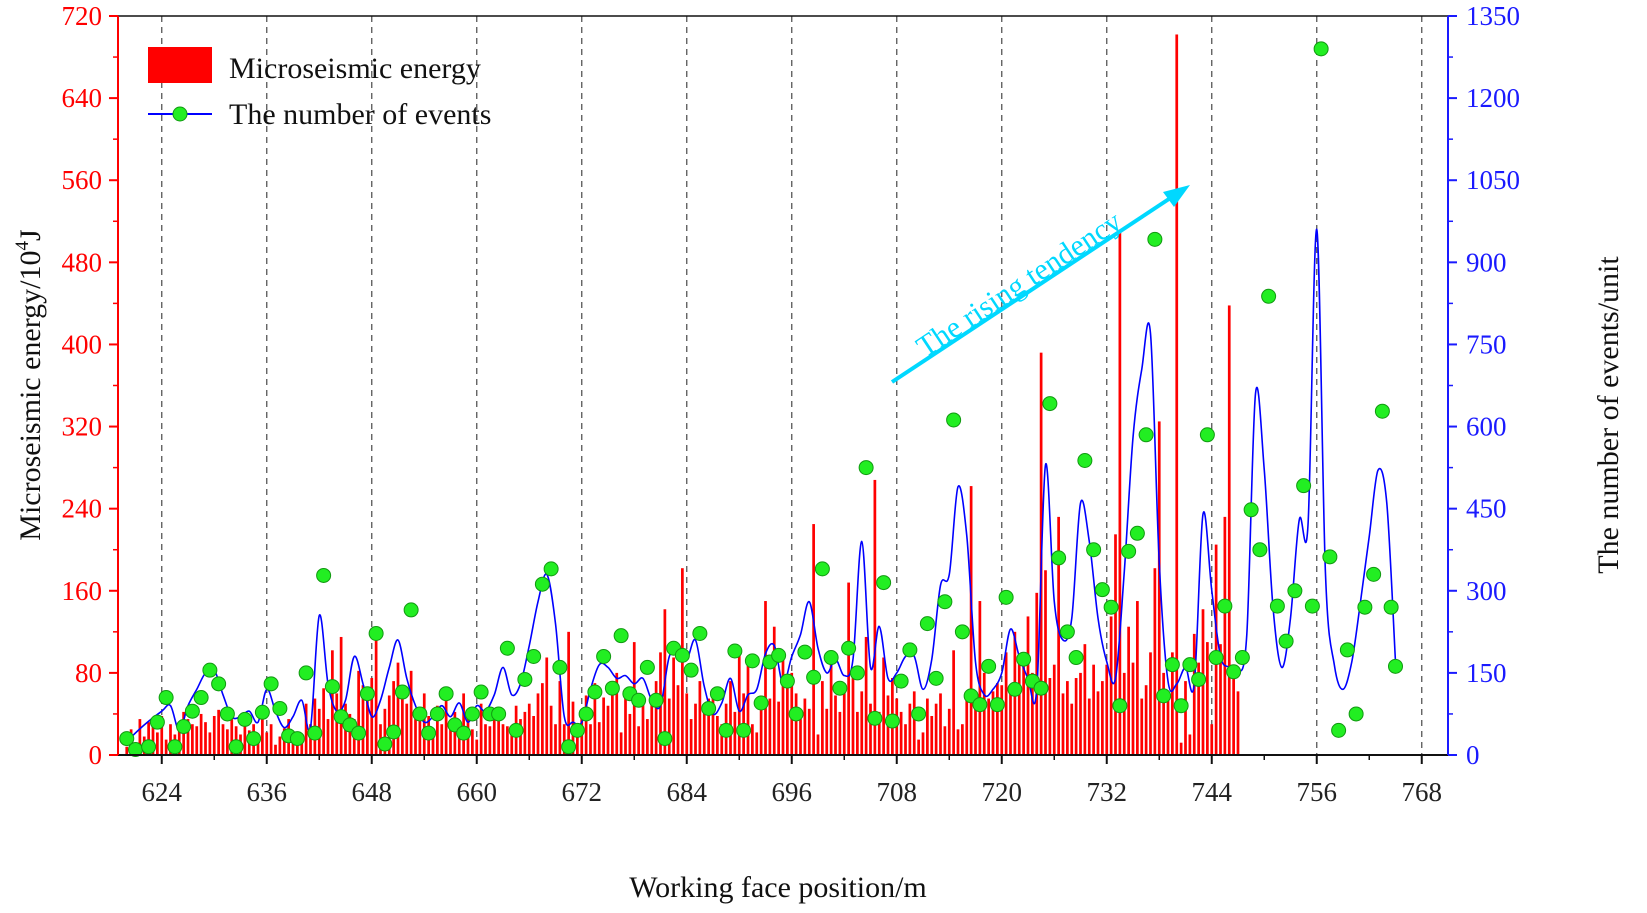 Image resolution: width=1647 pixels, height=913 pixels. Describe the element at coordinates (82, 344) in the screenshot. I see `tick-label-left: 400` at that location.